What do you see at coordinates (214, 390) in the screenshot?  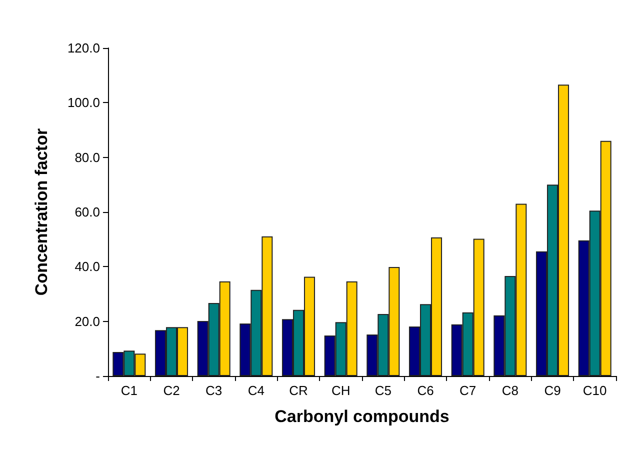 I see `x-tick-label: C3` at bounding box center [214, 390].